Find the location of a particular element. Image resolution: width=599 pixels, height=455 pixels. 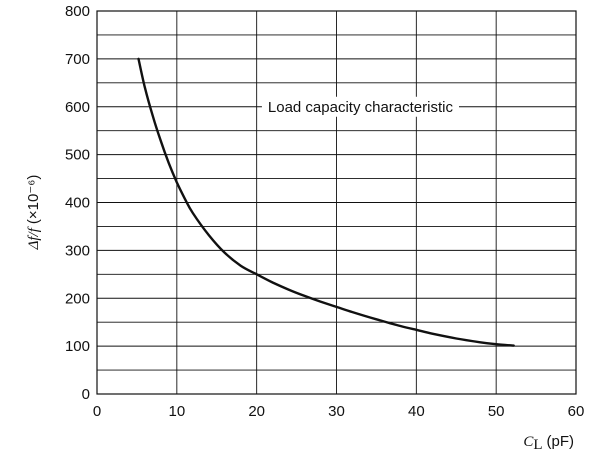

x-axis-label: CL (pF) is located at coordinates (548, 443).